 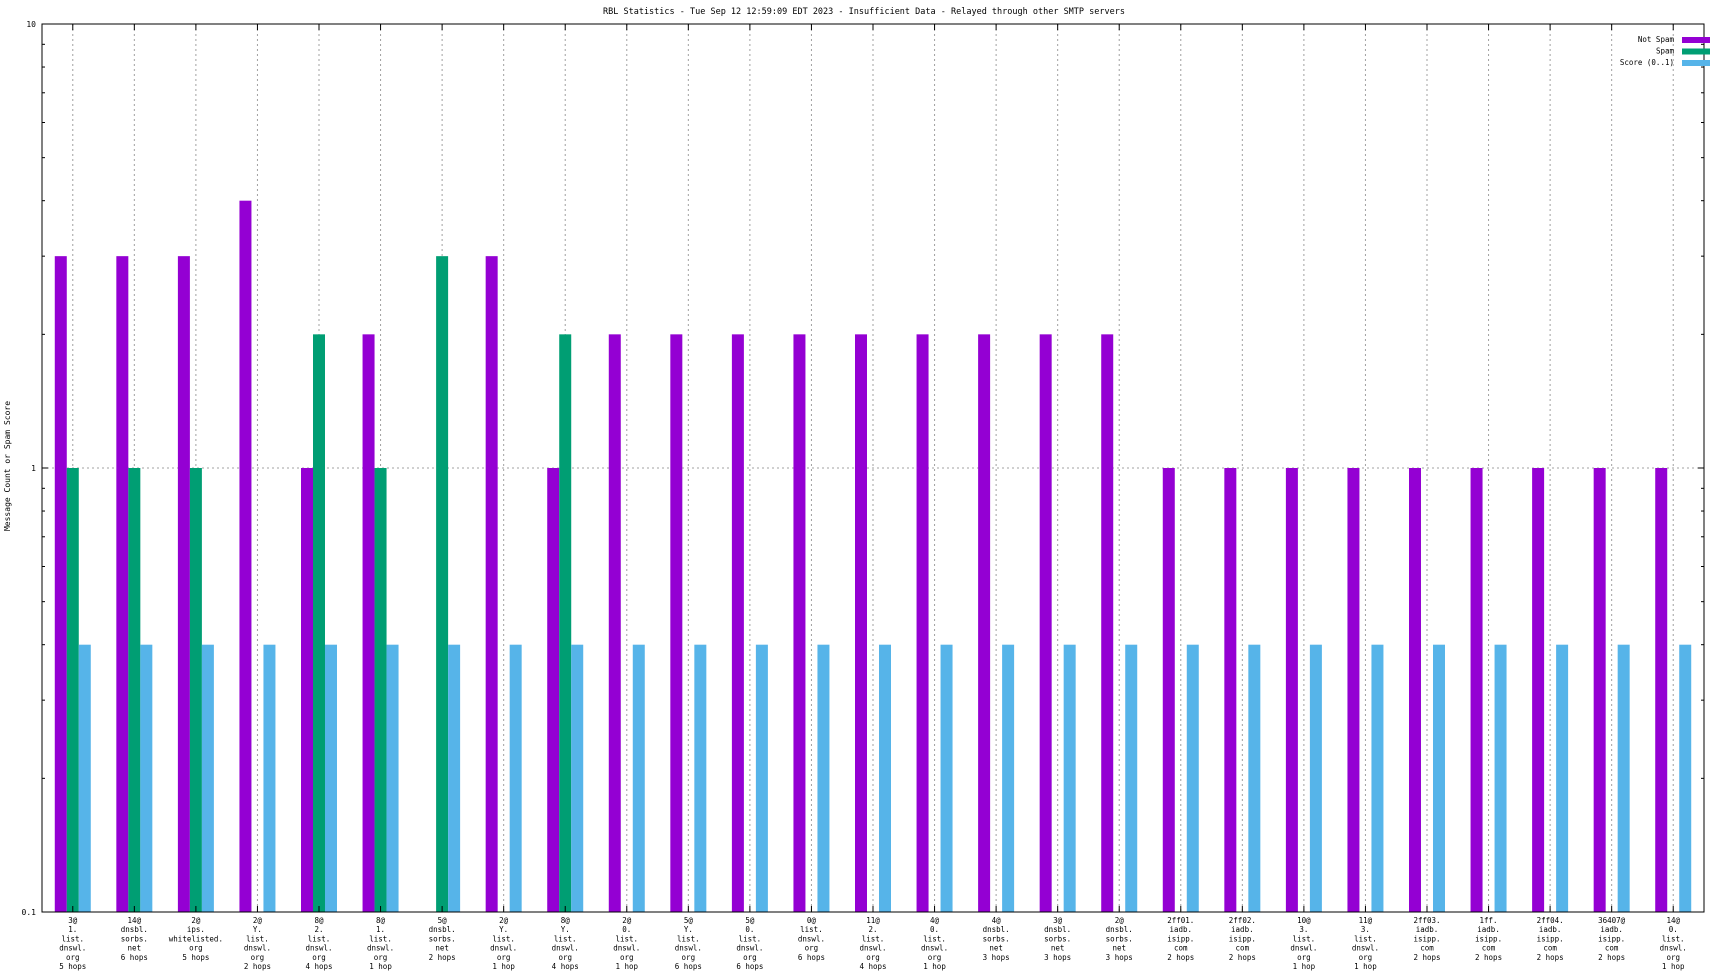 What do you see at coordinates (72, 943) in the screenshot?
I see `x-tick-label: 3@ 1. list. dnswl. org 5 hops` at bounding box center [72, 943].